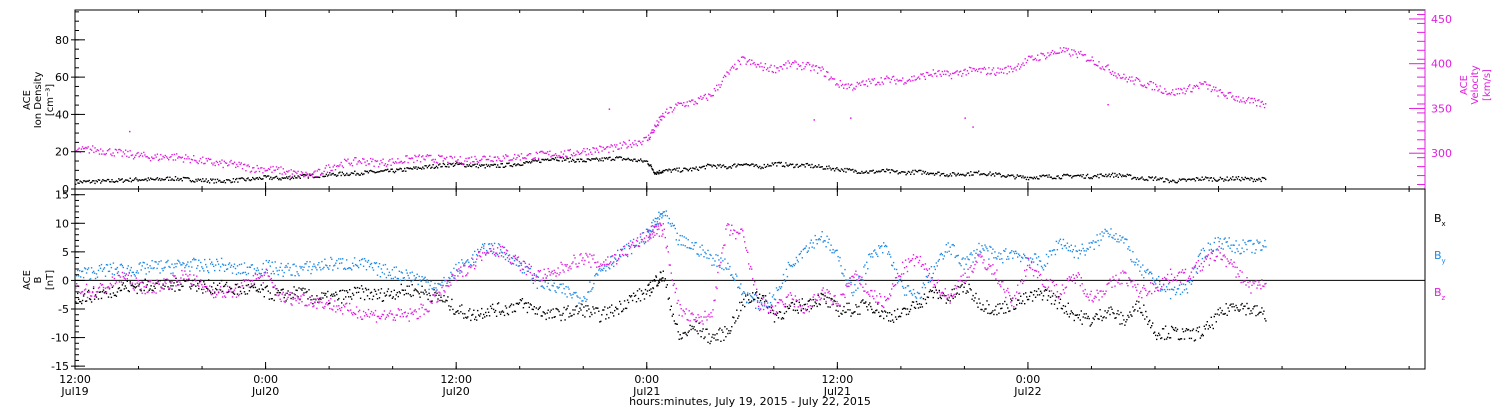 This screenshot has width=1500, height=410. Describe the element at coordinates (38, 100) in the screenshot. I see `density-axis-title-line2: Ion Density` at that location.